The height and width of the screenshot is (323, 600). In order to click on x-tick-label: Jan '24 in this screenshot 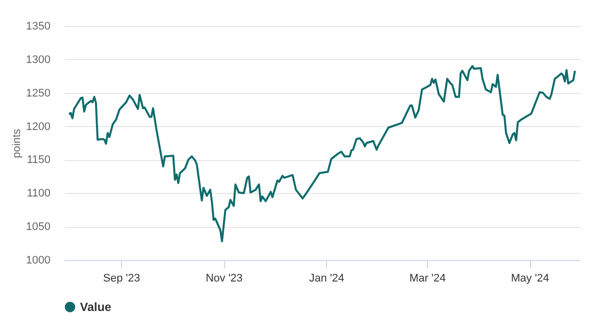, I will do `click(326, 278)`.